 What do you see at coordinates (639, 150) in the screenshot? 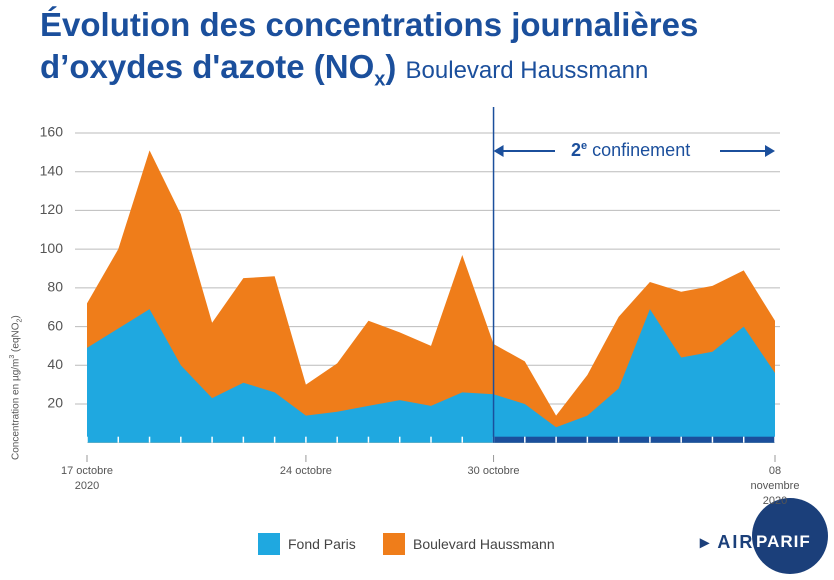
I see `annotation-part: confinement` at bounding box center [639, 150].